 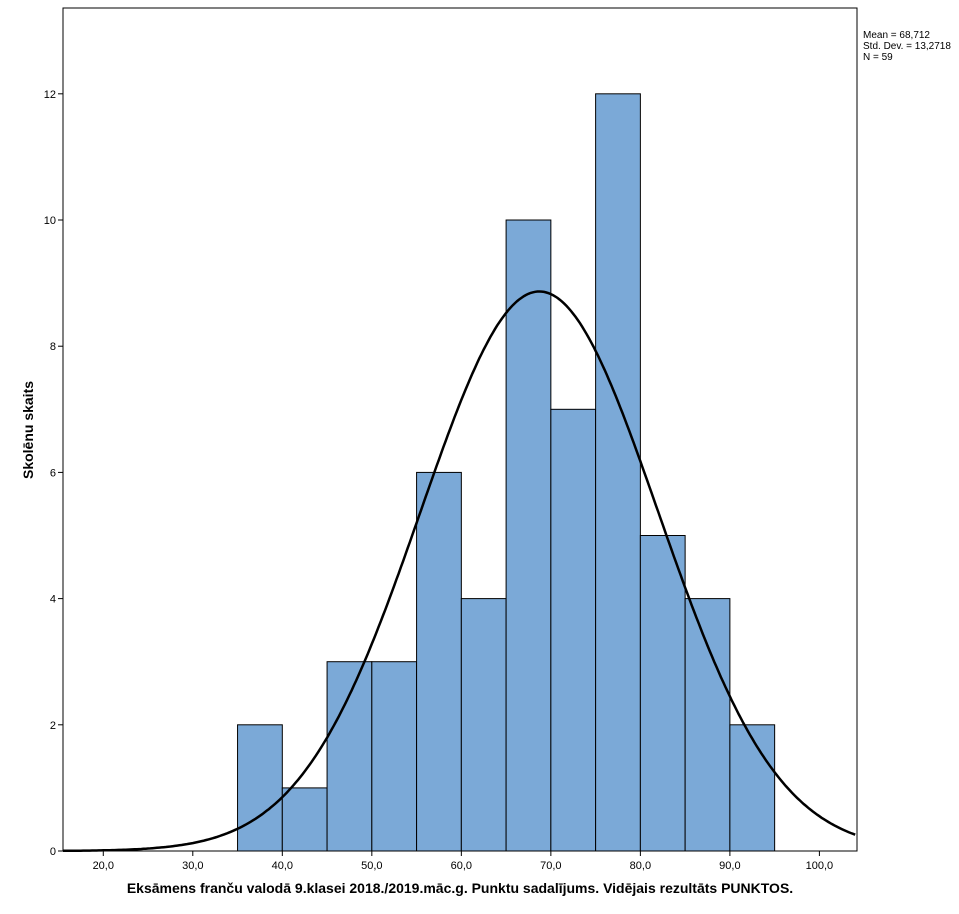 I want to click on x-axis: 20,0 30,0 40,0 50,0 60,0 70,0 80,0 90,0 100,0, so click(x=463, y=861).